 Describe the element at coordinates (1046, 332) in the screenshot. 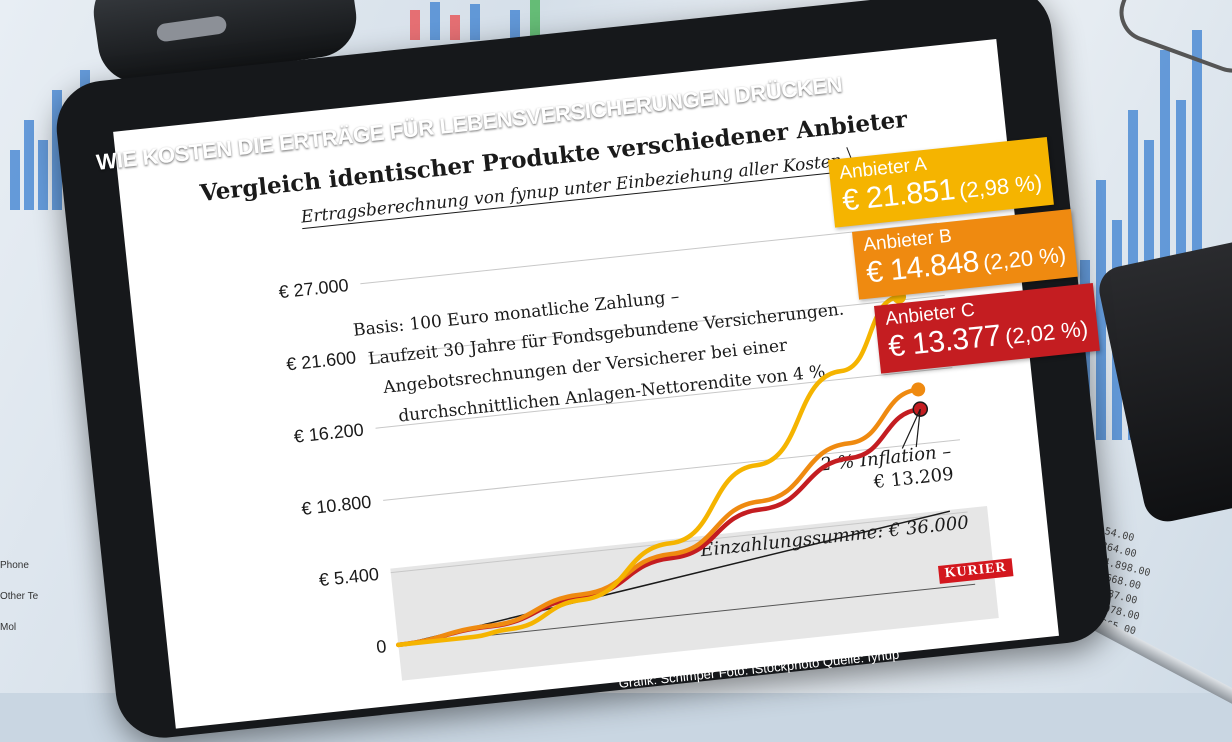

I see `callout-percent: (2,02 %)` at that location.